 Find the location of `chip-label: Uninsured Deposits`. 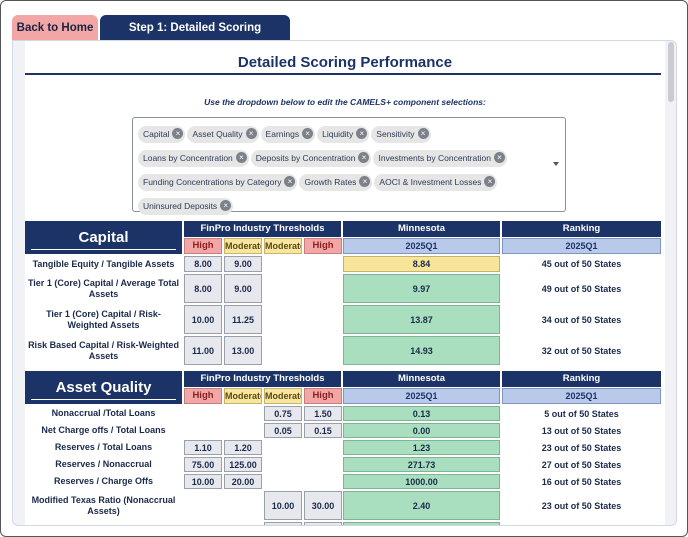

chip-label: Uninsured Deposits is located at coordinates (180, 206).